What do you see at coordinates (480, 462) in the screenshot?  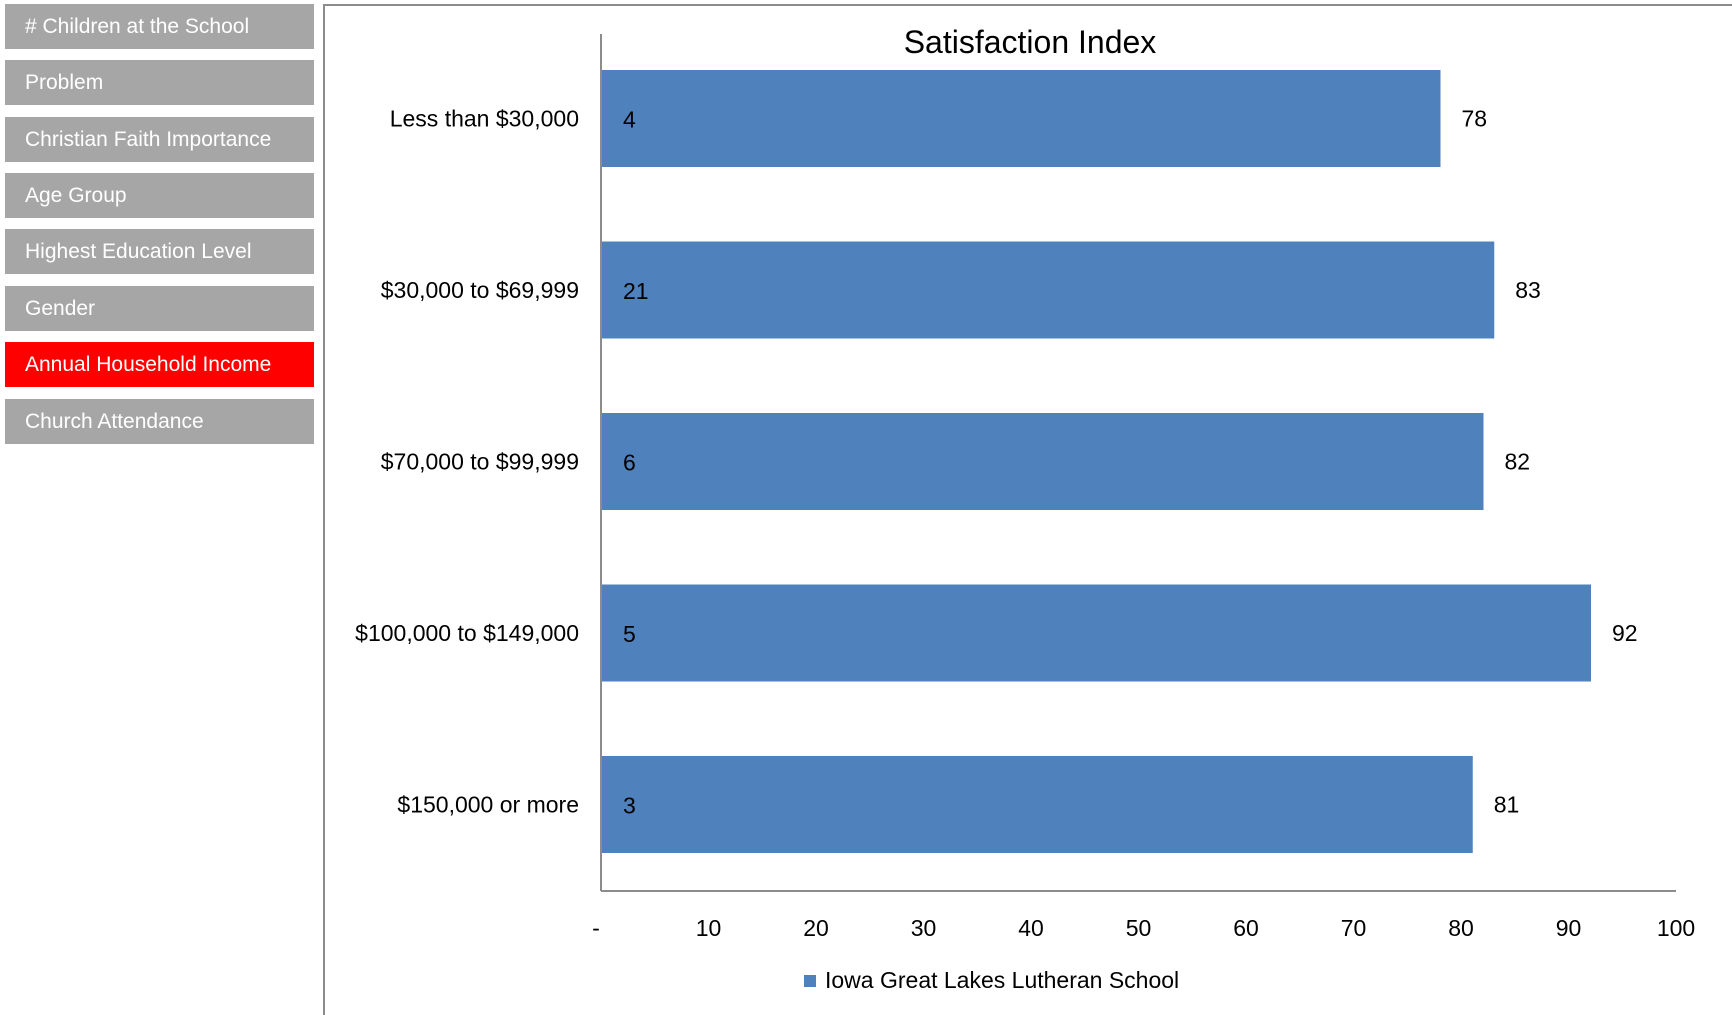 I see `category-label: $70,000 to $99,999` at bounding box center [480, 462].